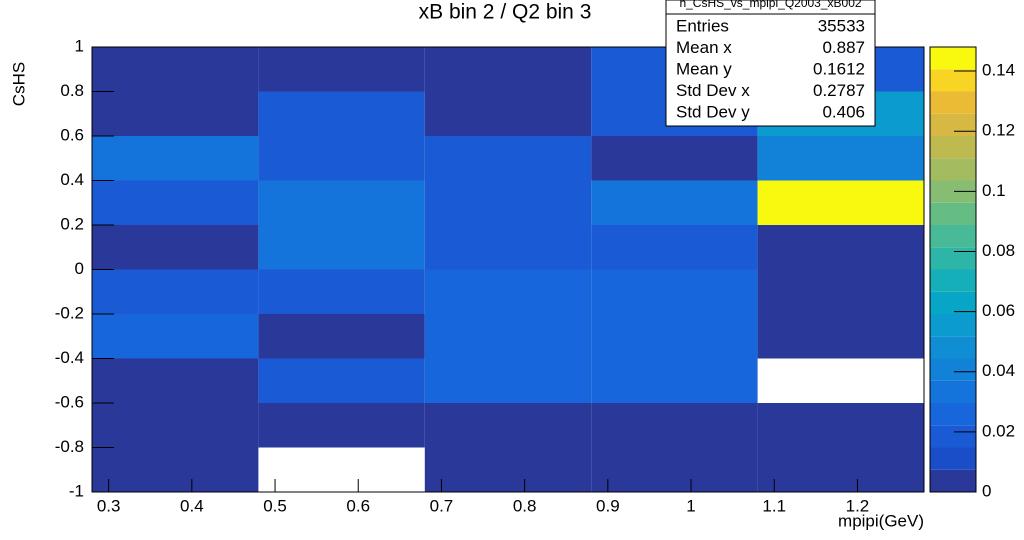 The height and width of the screenshot is (540, 1024). Describe the element at coordinates (839, 90) in the screenshot. I see `stats-value: 0.2787` at that location.